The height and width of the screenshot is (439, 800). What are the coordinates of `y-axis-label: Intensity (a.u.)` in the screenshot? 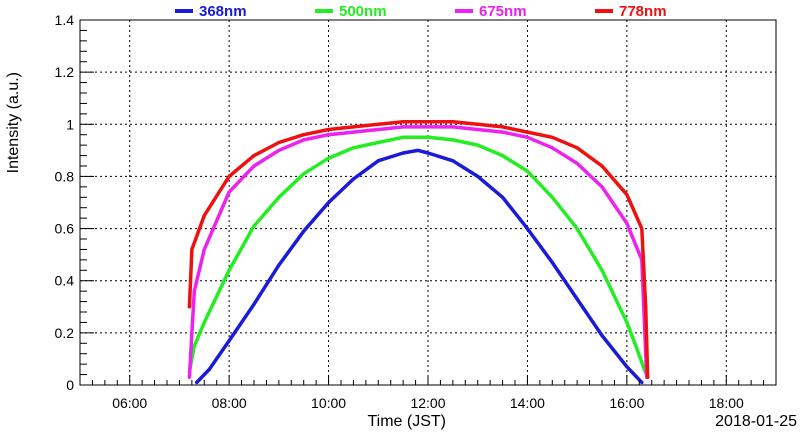 It's located at (13, 122).